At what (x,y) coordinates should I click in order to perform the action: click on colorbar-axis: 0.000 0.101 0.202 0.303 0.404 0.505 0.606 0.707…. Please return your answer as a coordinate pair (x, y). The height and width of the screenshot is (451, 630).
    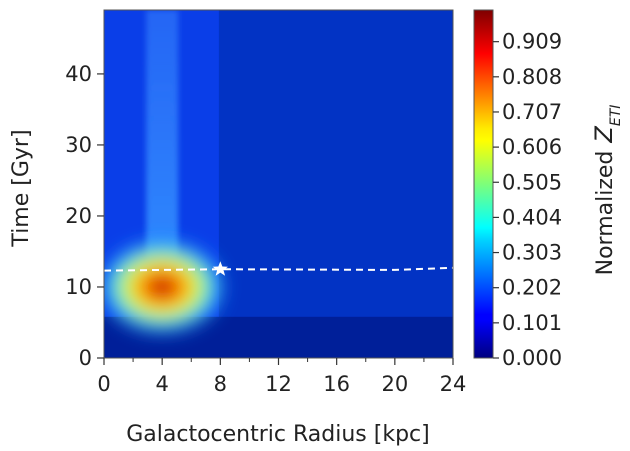
    Looking at the image, I should click on (527, 200).